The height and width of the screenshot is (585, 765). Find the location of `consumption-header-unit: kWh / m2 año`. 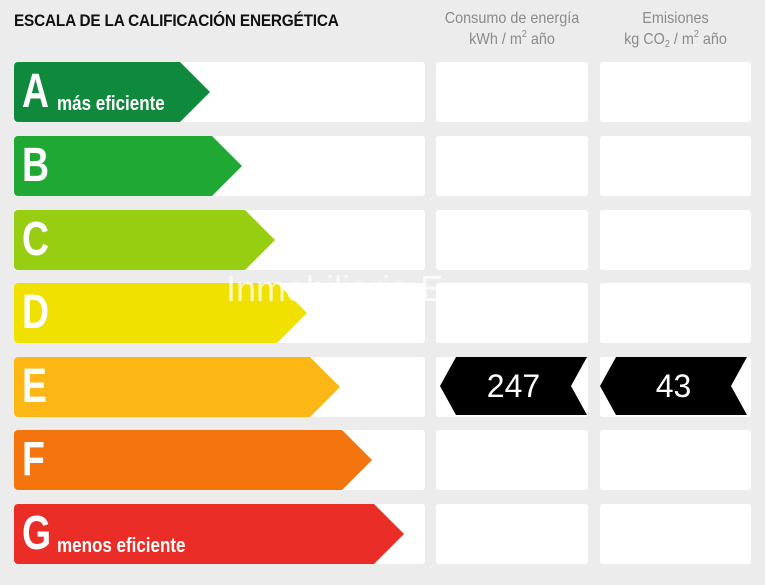

consumption-header-unit: kWh / m2 año is located at coordinates (512, 39).